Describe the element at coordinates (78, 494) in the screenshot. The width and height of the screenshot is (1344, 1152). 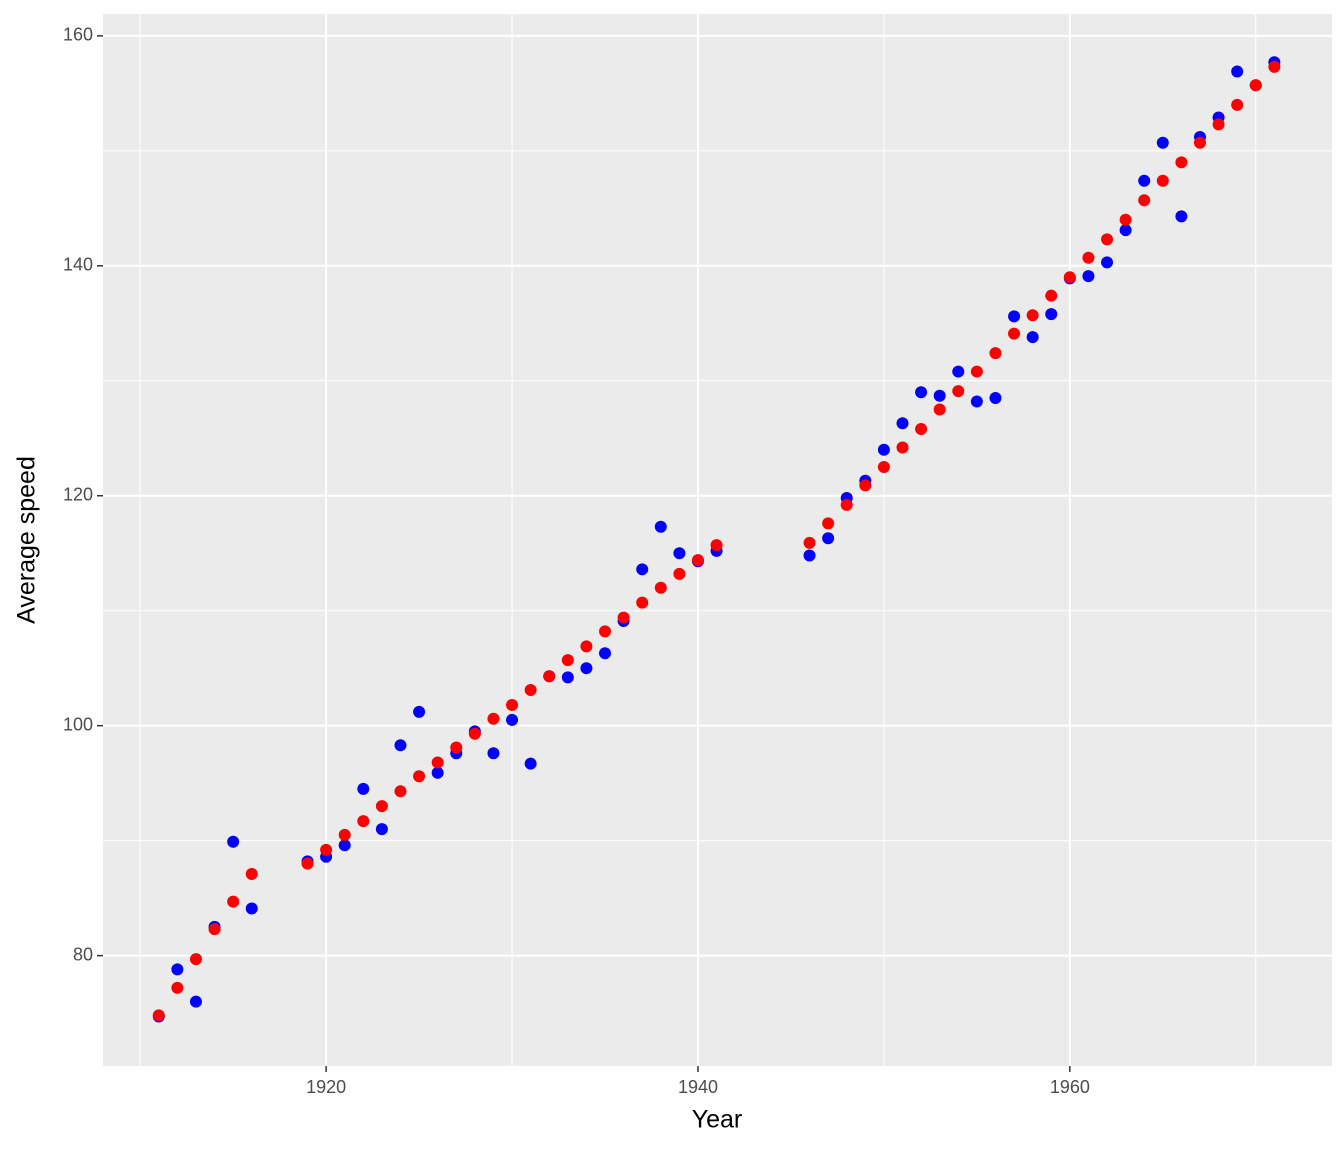
I see `y-tick-label: 120` at that location.